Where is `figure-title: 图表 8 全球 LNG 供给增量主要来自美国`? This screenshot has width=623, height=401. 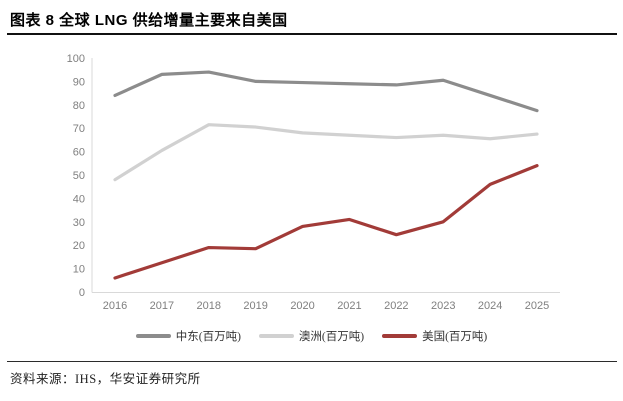 figure-title: 图表 8 全球 LNG 供给增量主要来自美国 is located at coordinates (149, 20).